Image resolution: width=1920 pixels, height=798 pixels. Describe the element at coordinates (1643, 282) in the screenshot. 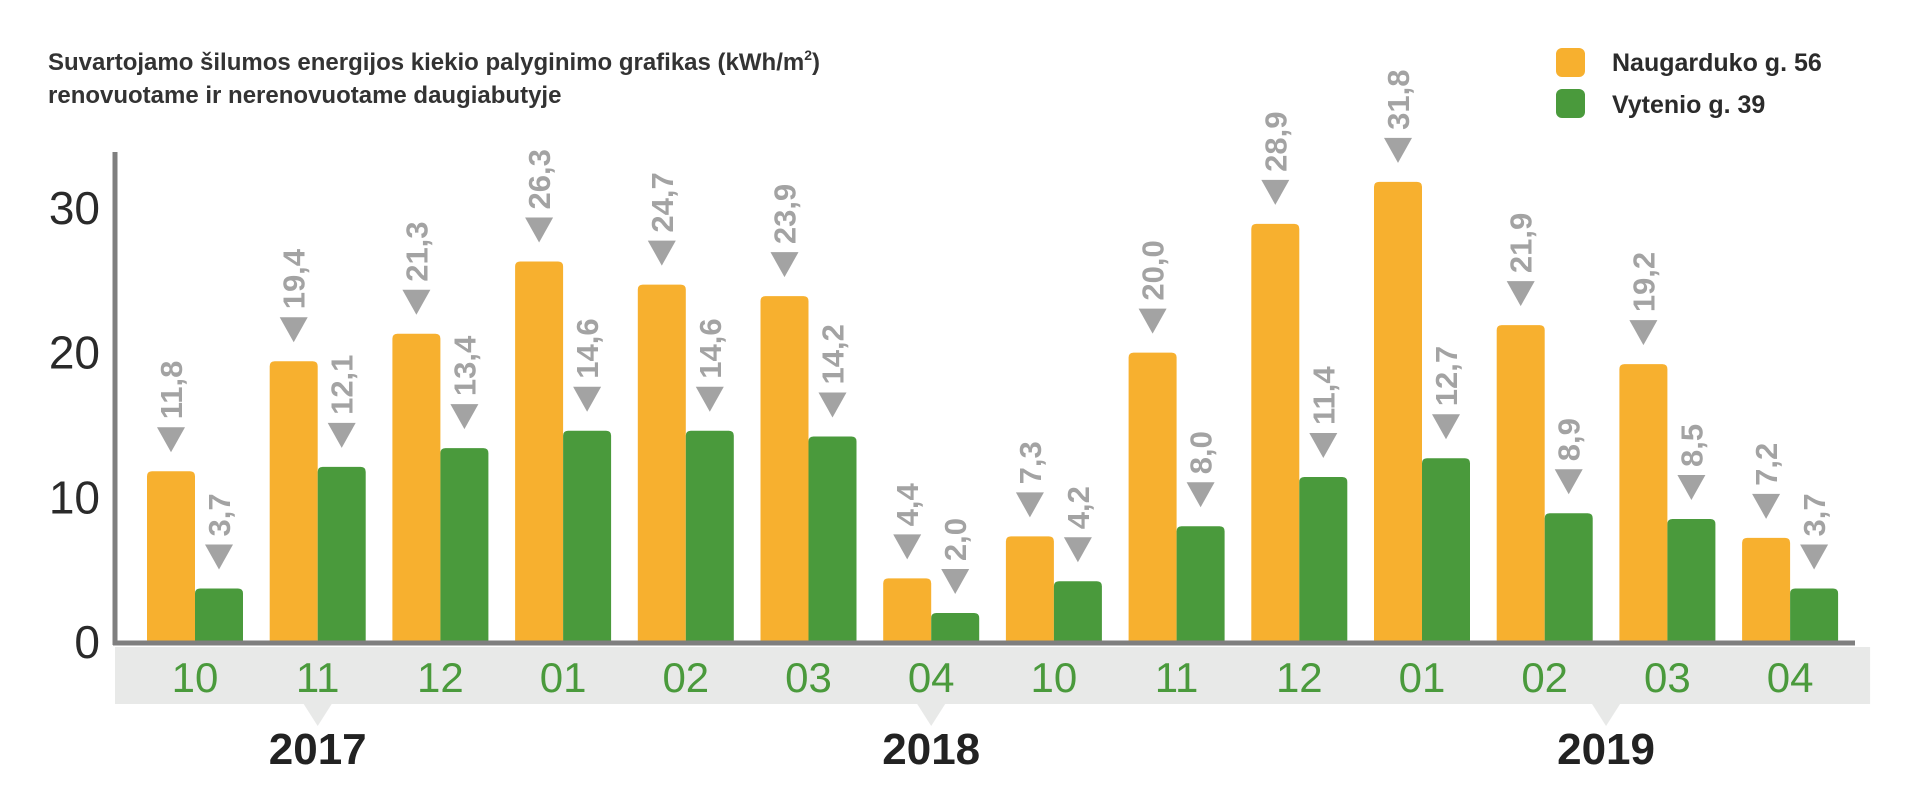

I see `data-label-naugarduko-12: 19,2` at that location.